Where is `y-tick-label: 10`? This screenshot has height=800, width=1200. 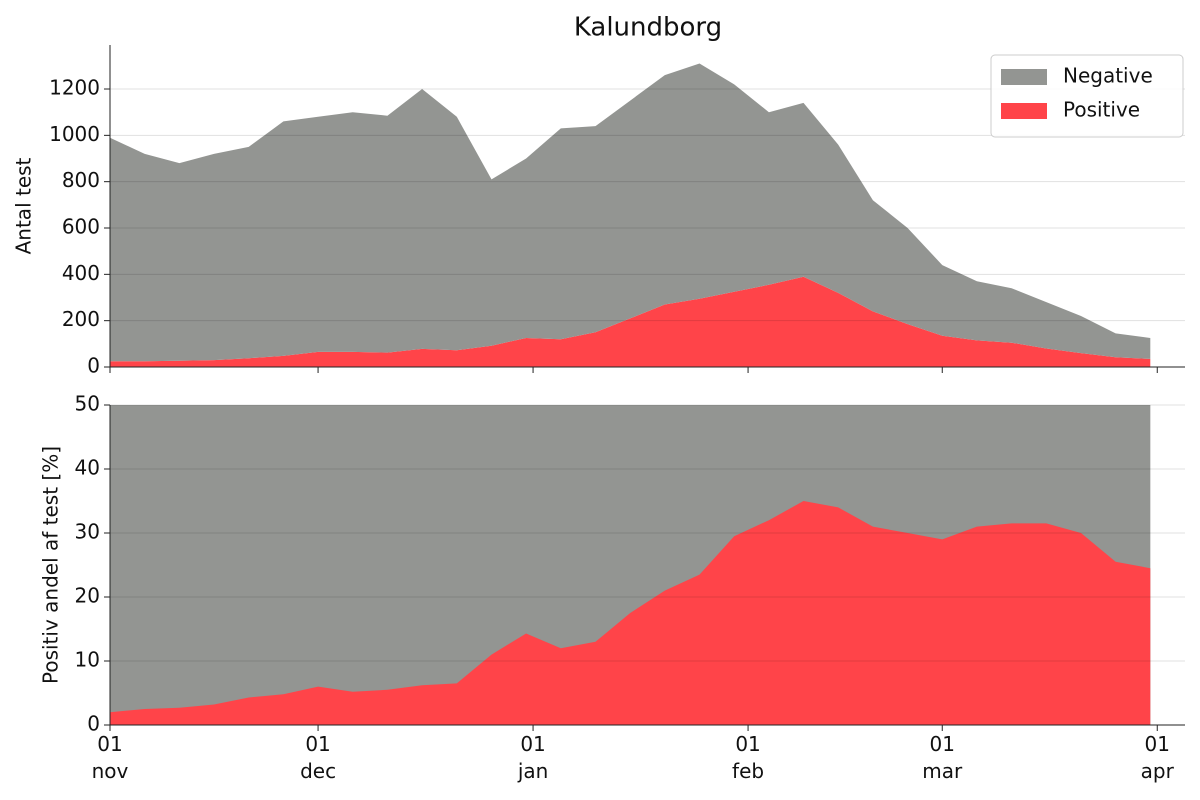
y-tick-label: 10 is located at coordinates (87, 660).